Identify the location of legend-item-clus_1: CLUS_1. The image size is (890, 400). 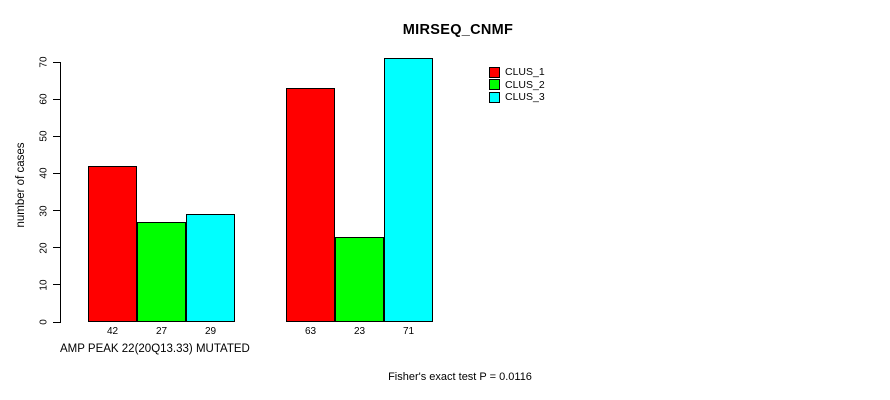
(517, 72).